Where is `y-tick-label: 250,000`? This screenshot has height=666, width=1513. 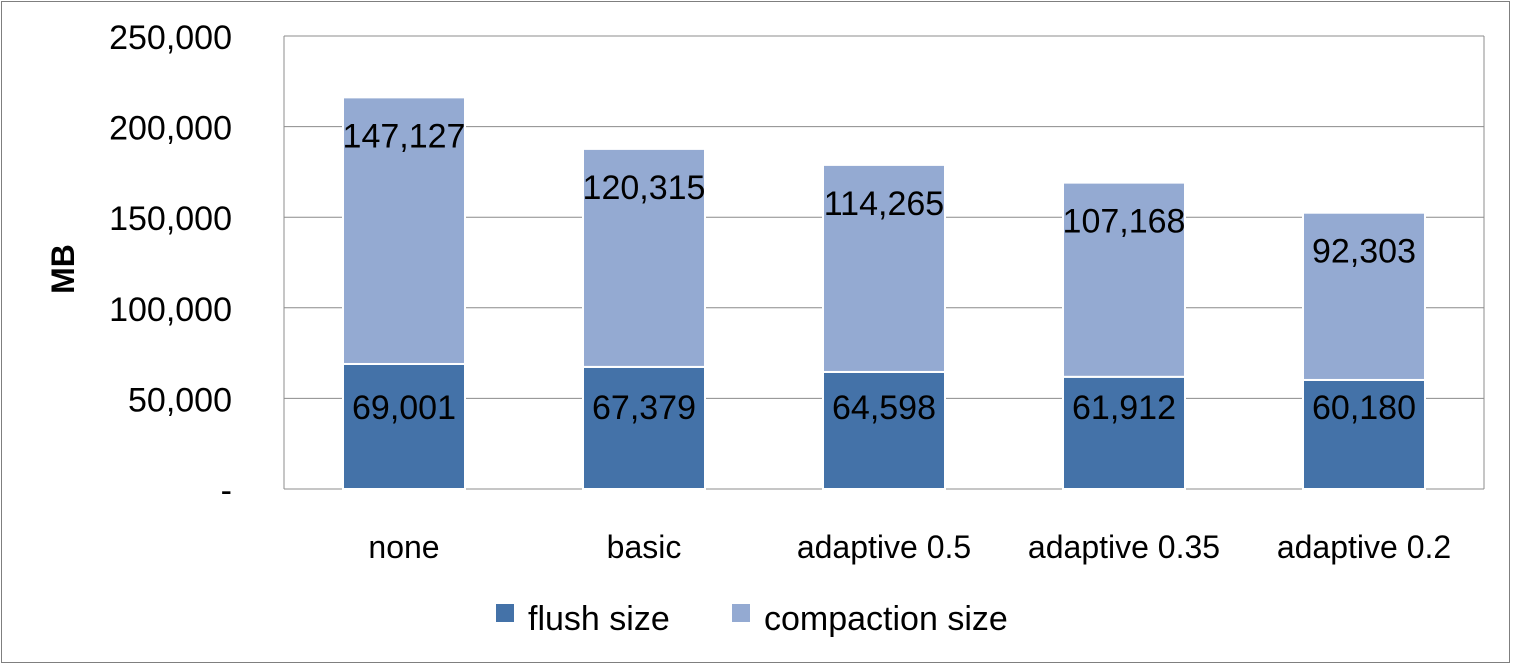
y-tick-label: 250,000 is located at coordinates (170, 38).